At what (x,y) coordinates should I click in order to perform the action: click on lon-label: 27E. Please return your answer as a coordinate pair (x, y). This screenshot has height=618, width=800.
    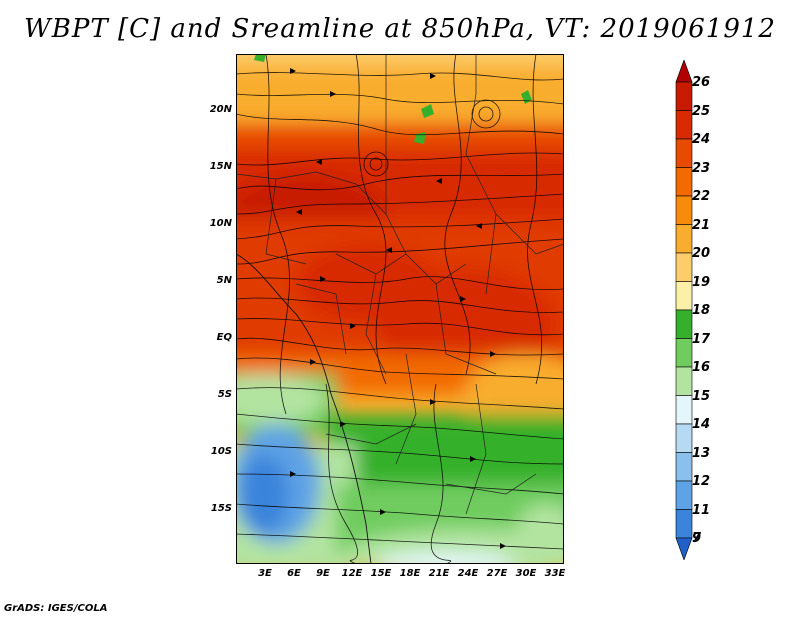
    Looking at the image, I should click on (497, 573).